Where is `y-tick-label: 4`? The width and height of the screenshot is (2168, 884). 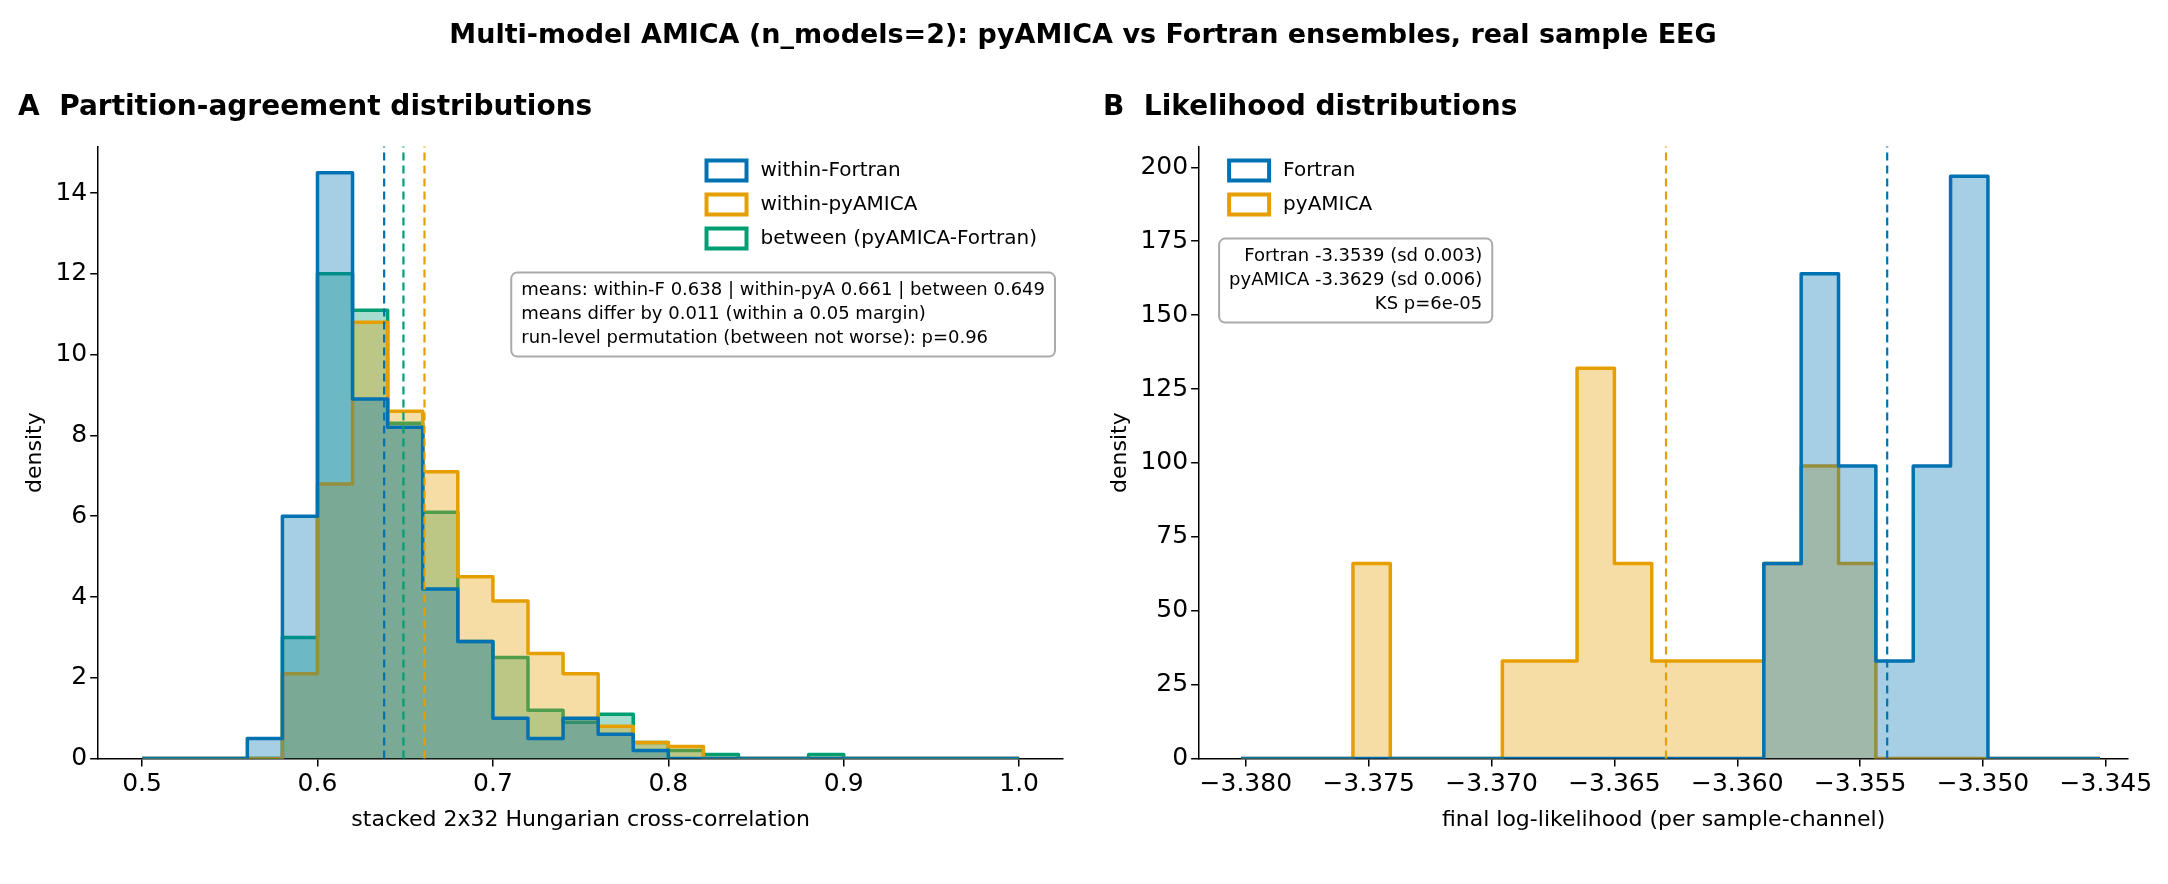 y-tick-label: 4 is located at coordinates (79, 595).